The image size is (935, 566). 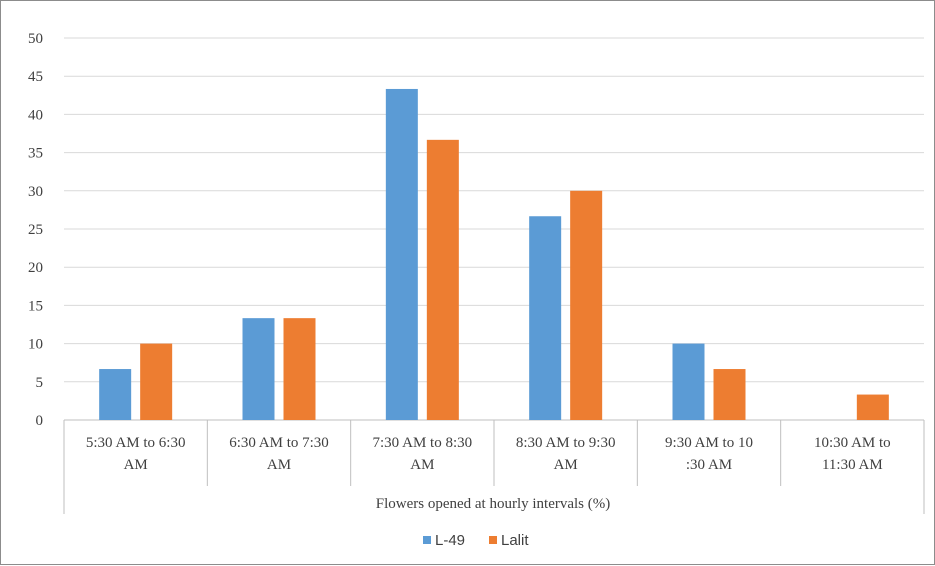 I want to click on x-tick-label: 5:30 AM to 6:30 AM, so click(x=136, y=454).